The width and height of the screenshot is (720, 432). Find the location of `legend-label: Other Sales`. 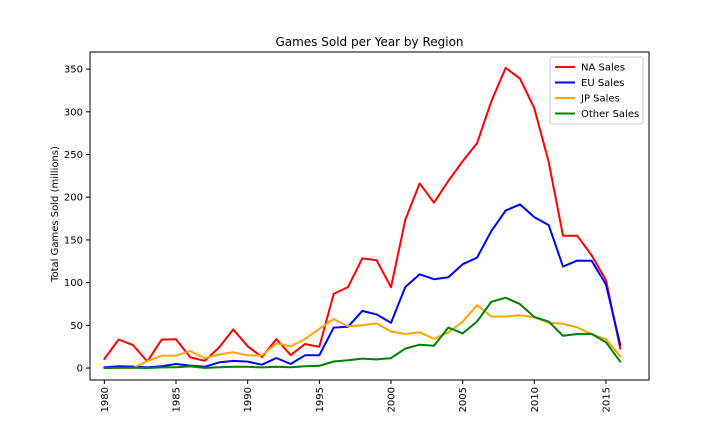

legend-label: Other Sales is located at coordinates (610, 114).